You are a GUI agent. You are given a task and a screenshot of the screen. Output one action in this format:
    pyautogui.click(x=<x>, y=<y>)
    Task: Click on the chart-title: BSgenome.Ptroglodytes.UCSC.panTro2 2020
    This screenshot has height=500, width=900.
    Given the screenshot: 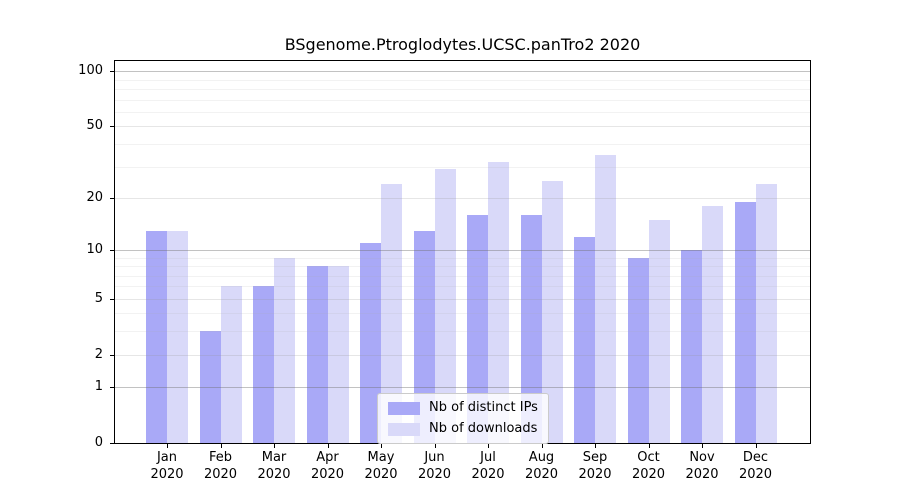 What is the action you would take?
    pyautogui.click(x=462, y=44)
    